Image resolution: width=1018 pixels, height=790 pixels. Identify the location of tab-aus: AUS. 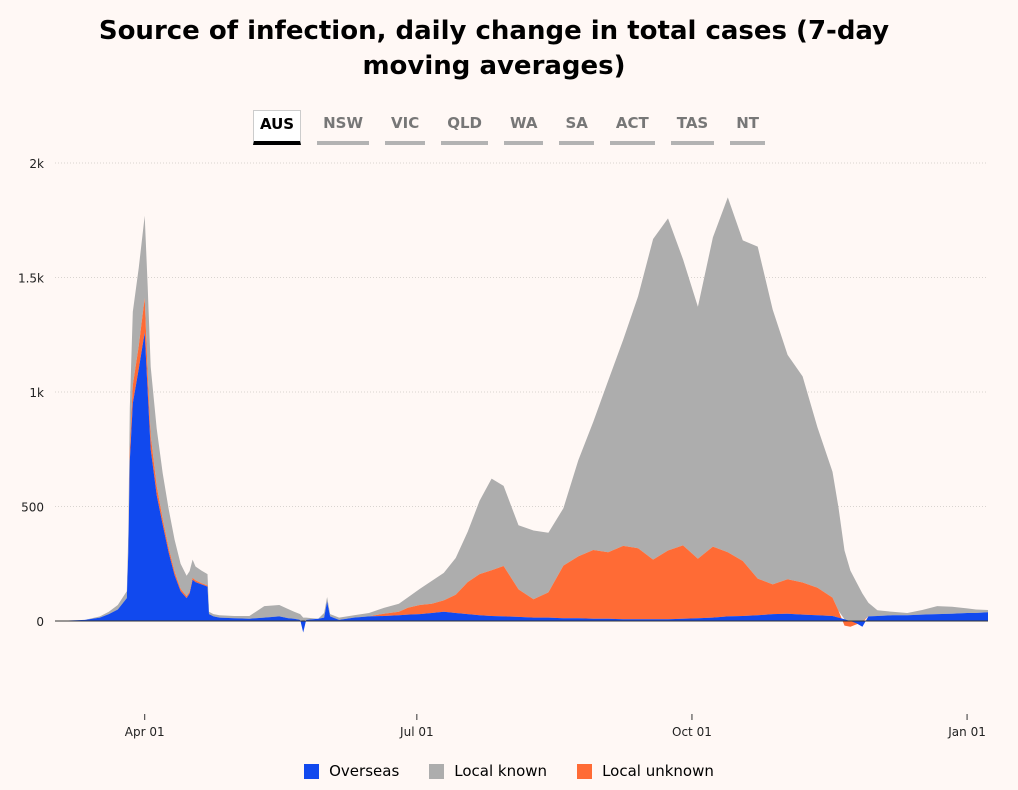
(277, 127).